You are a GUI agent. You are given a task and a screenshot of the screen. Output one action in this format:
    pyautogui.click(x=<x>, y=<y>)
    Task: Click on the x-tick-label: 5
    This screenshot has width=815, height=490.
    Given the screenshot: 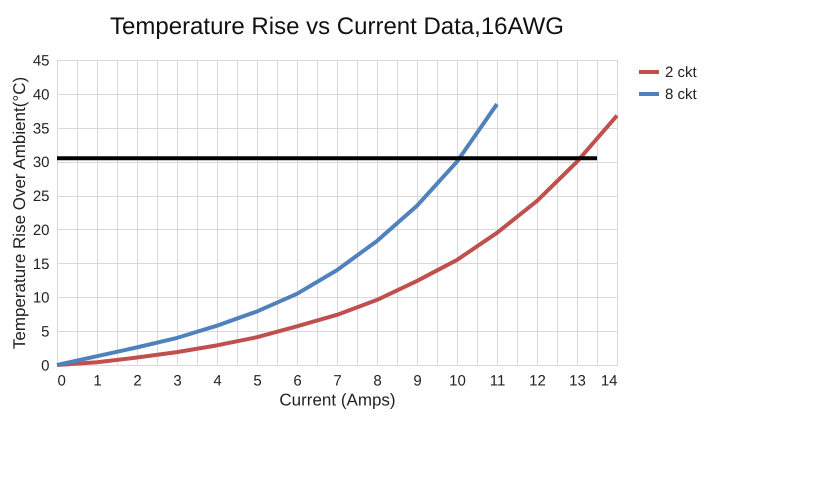 What is the action you would take?
    pyautogui.click(x=257, y=381)
    